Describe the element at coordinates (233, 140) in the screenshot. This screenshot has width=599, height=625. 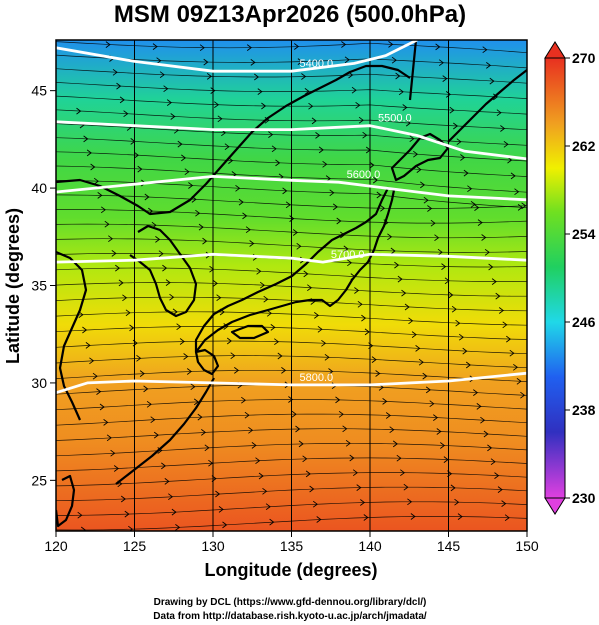
I see `coastline-russia-china` at that location.